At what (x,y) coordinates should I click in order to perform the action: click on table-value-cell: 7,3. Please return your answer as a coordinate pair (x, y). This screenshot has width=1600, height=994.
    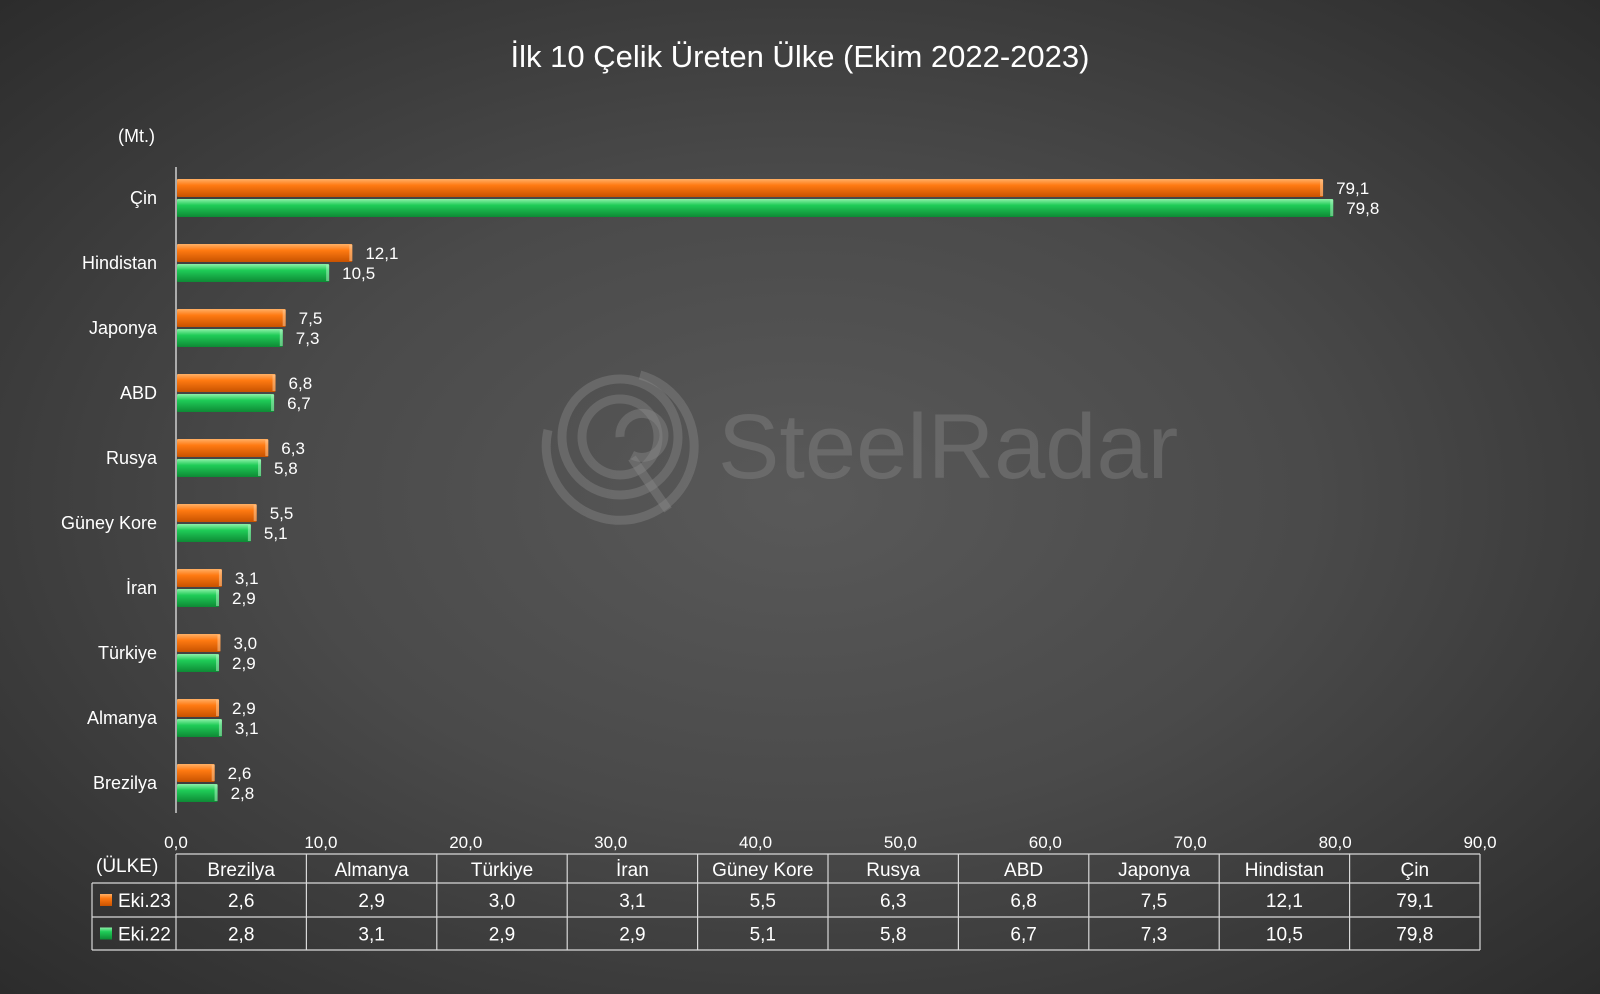
    Looking at the image, I should click on (1154, 935).